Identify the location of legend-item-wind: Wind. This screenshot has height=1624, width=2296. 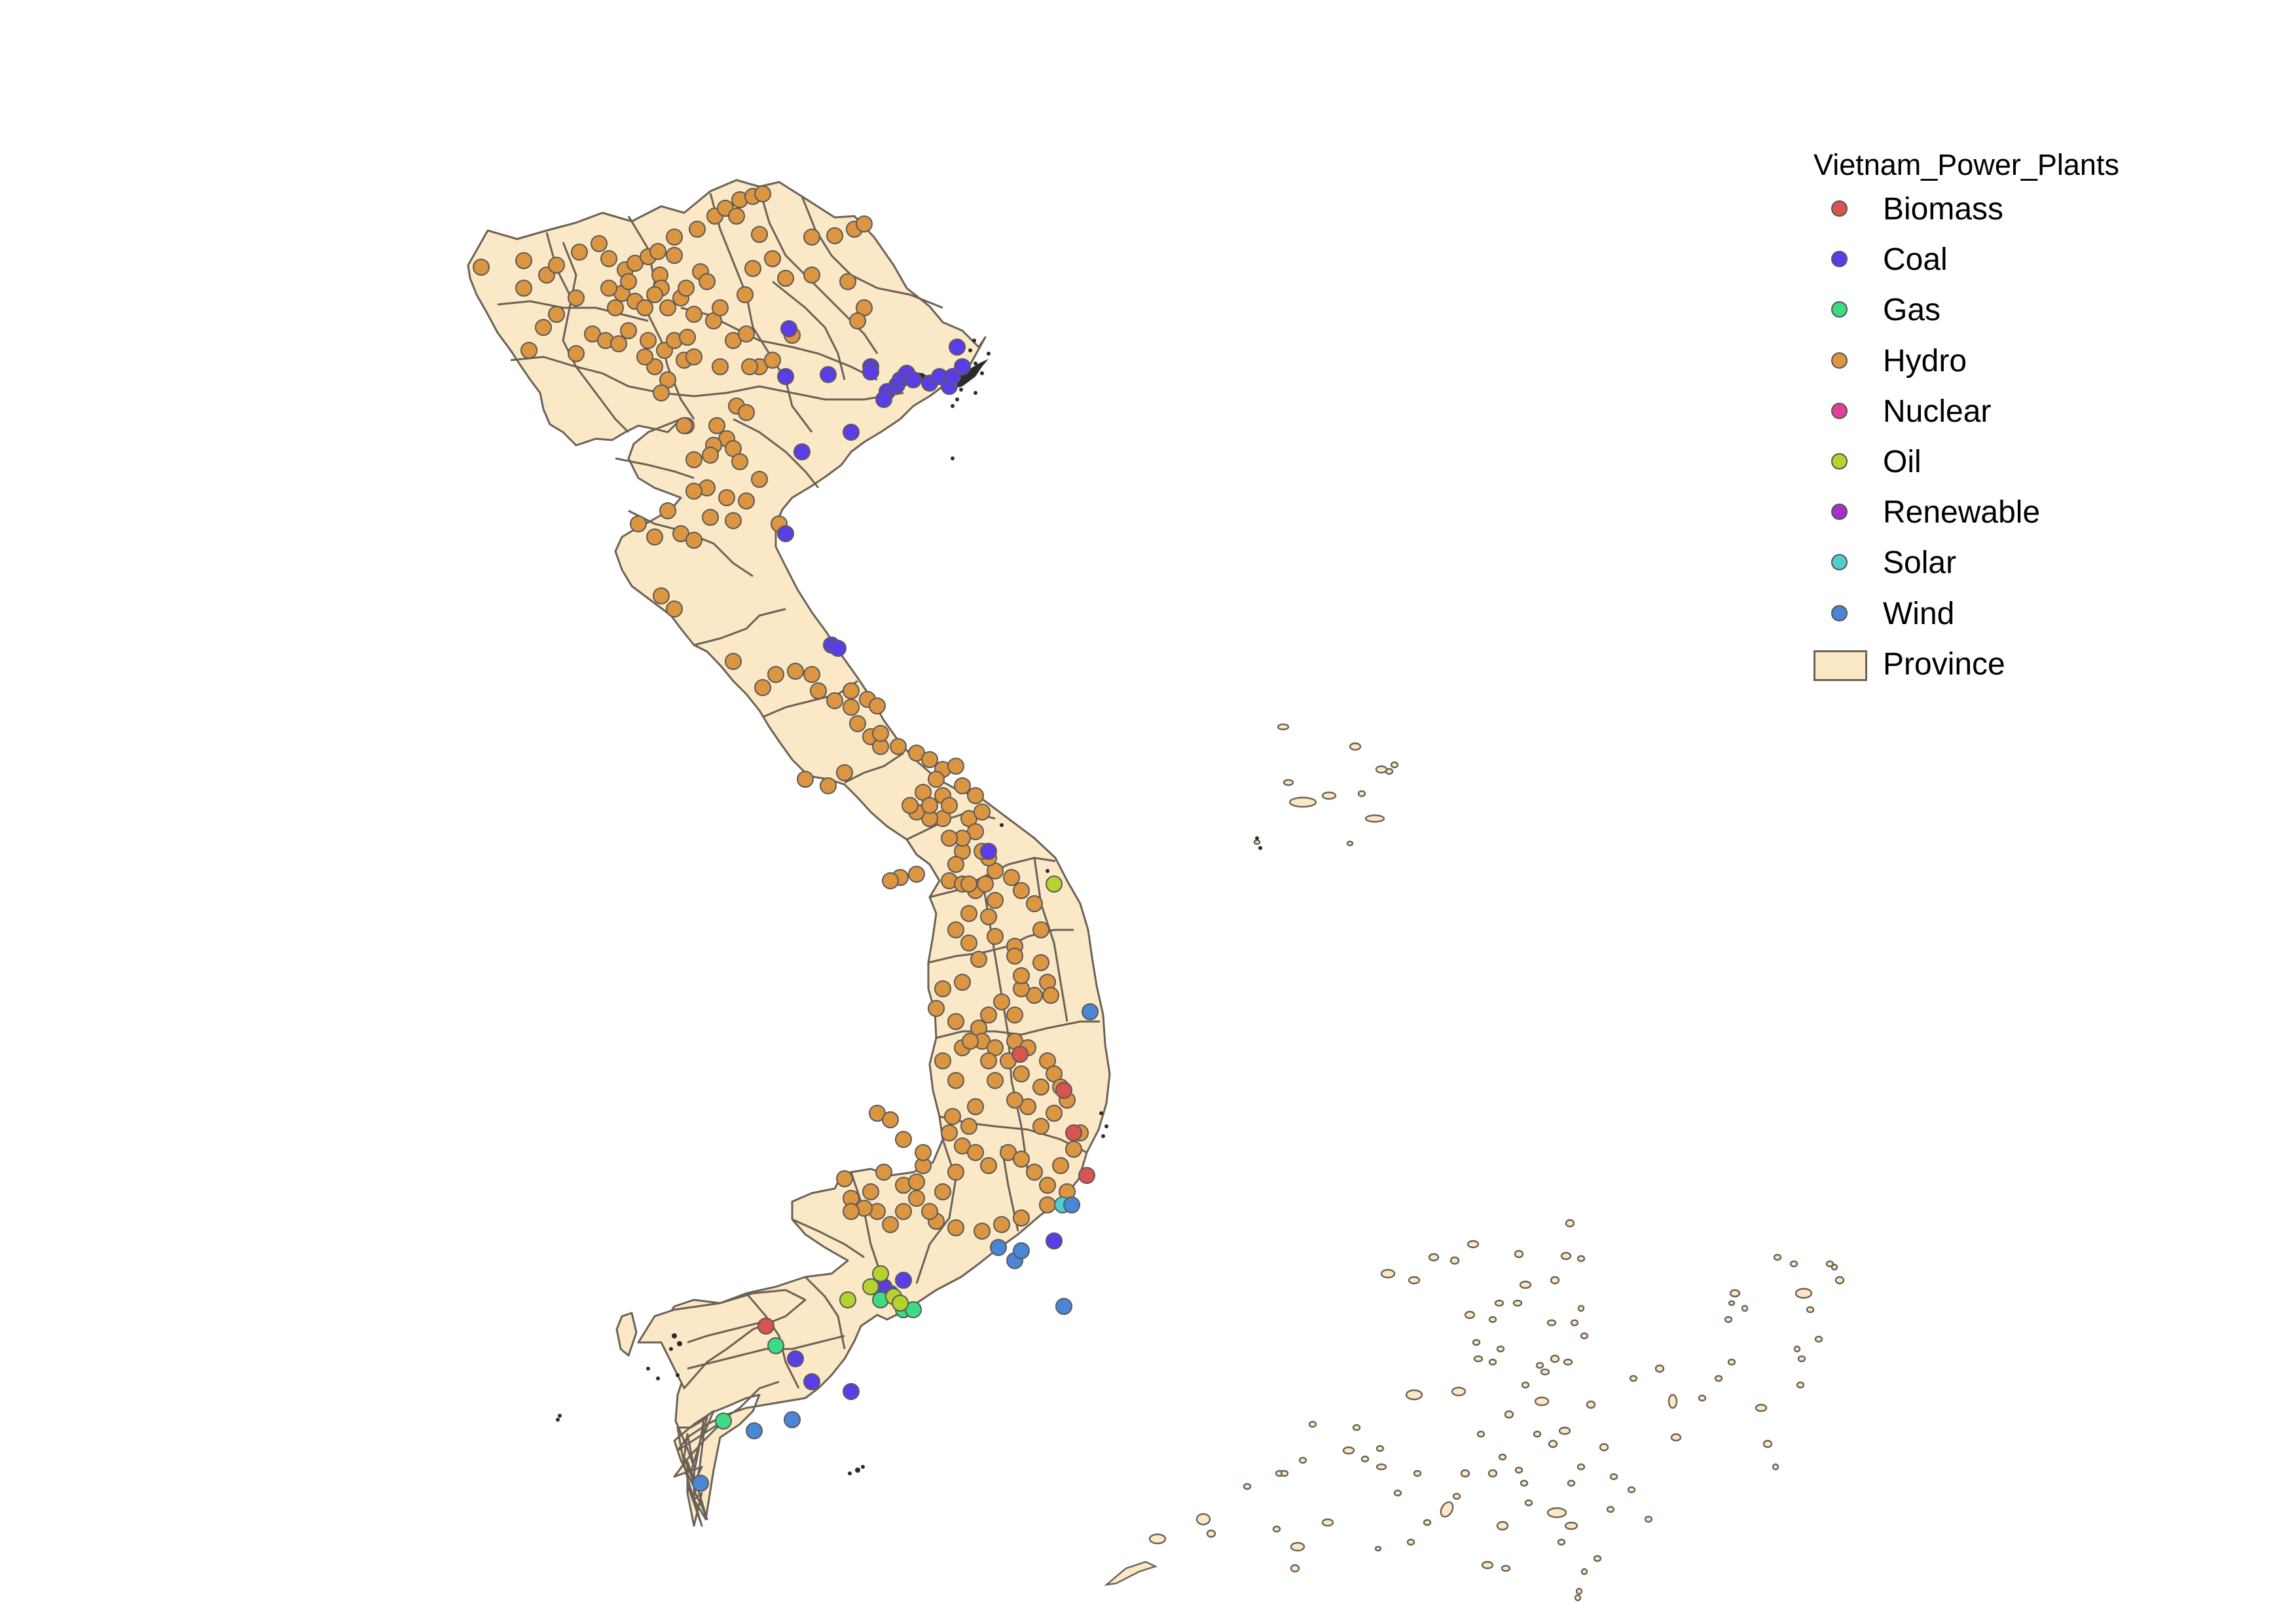
(2042, 614).